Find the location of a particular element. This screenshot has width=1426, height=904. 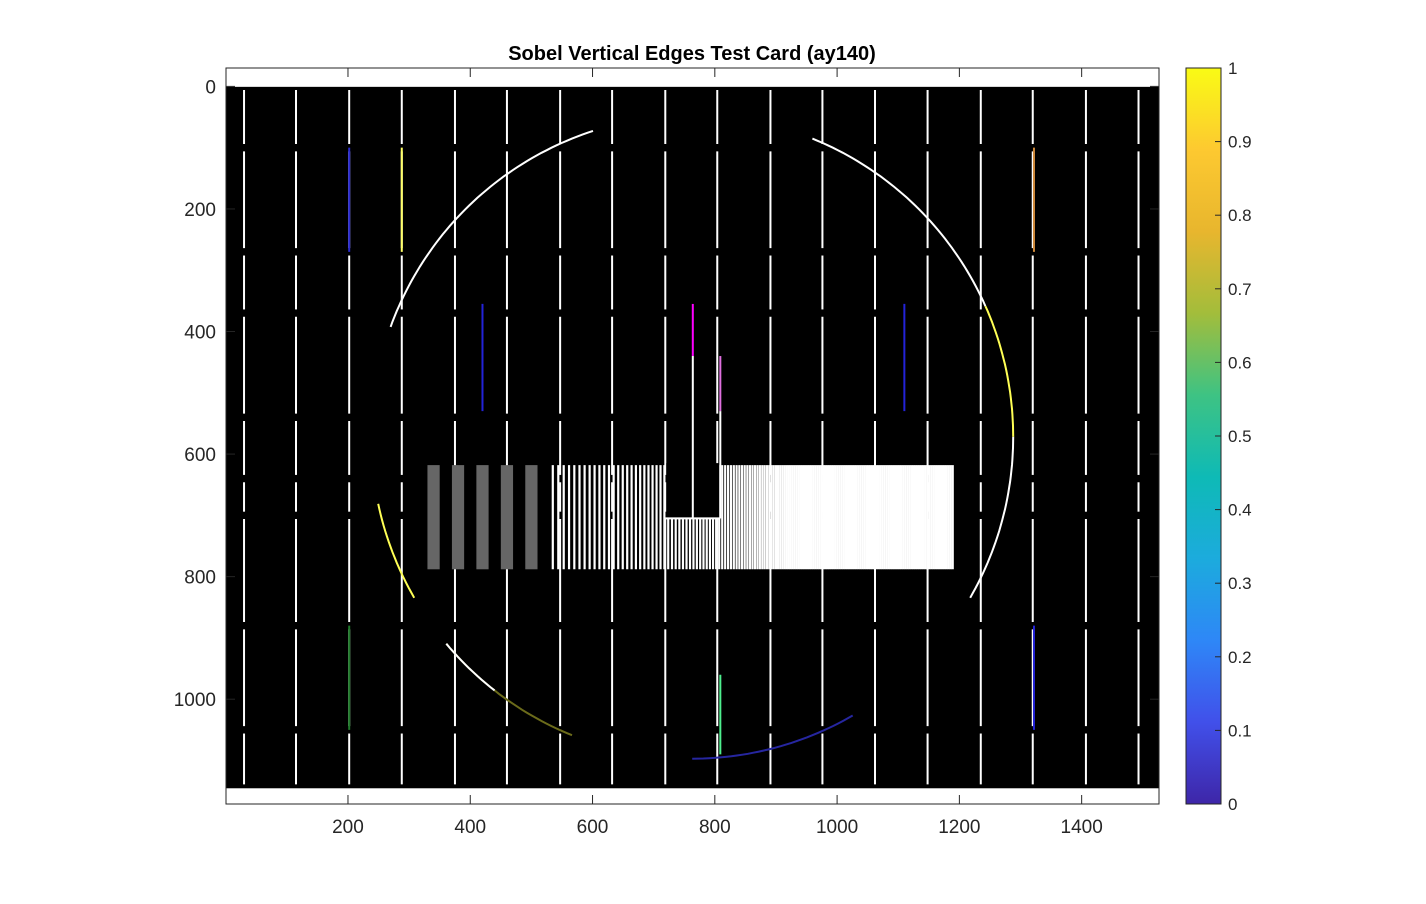

colorbar-tick-label: 0.7 is located at coordinates (1240, 289).